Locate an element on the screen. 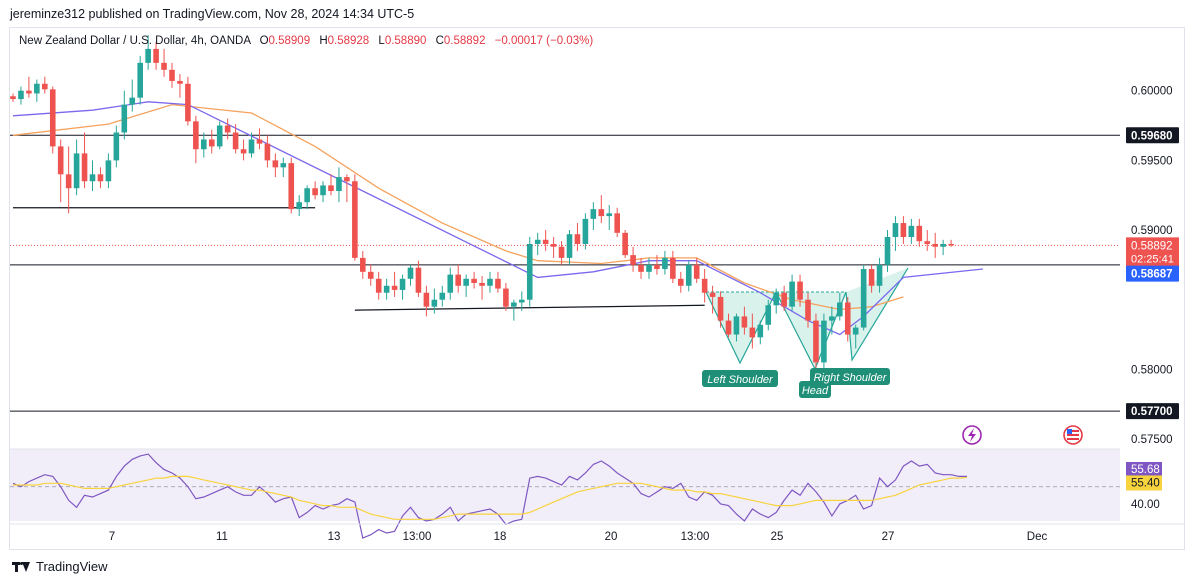  rsi-ma-badge-bg is located at coordinates (1144, 483).